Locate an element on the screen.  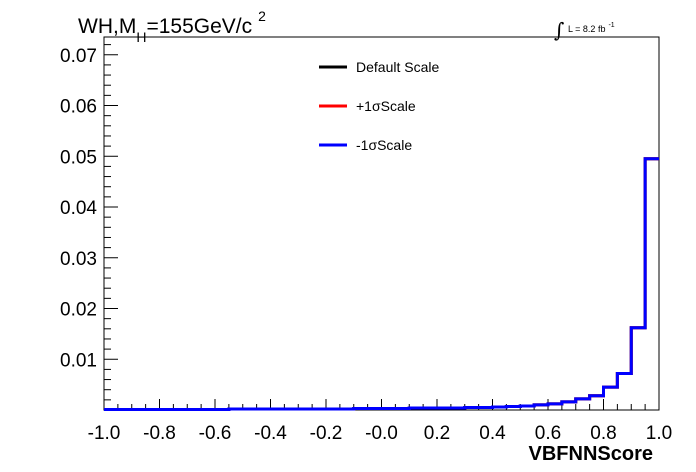
legend-label: Default Scale is located at coordinates (397, 67).